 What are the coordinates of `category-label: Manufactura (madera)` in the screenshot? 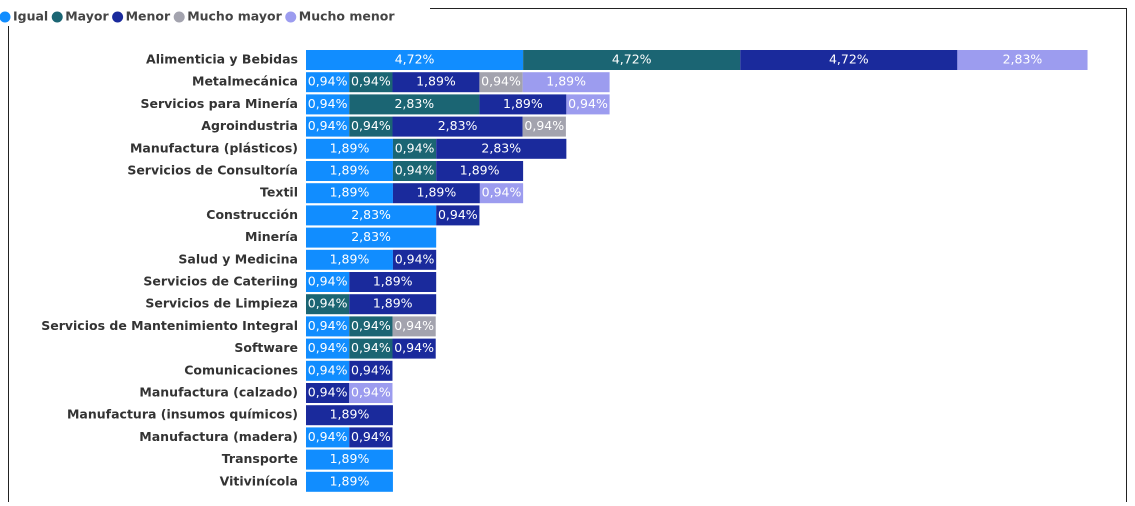 It's located at (218, 436).